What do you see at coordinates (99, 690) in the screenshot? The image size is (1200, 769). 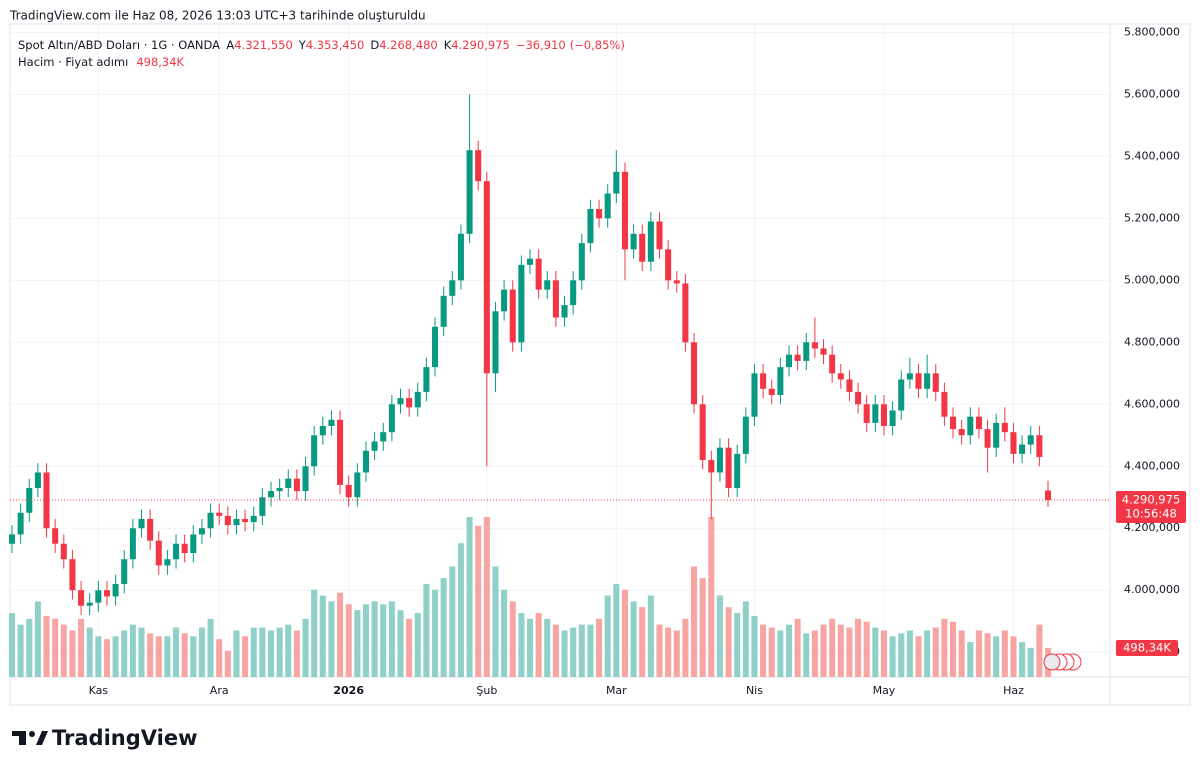 I see `x-tick-label: Kas` at bounding box center [99, 690].